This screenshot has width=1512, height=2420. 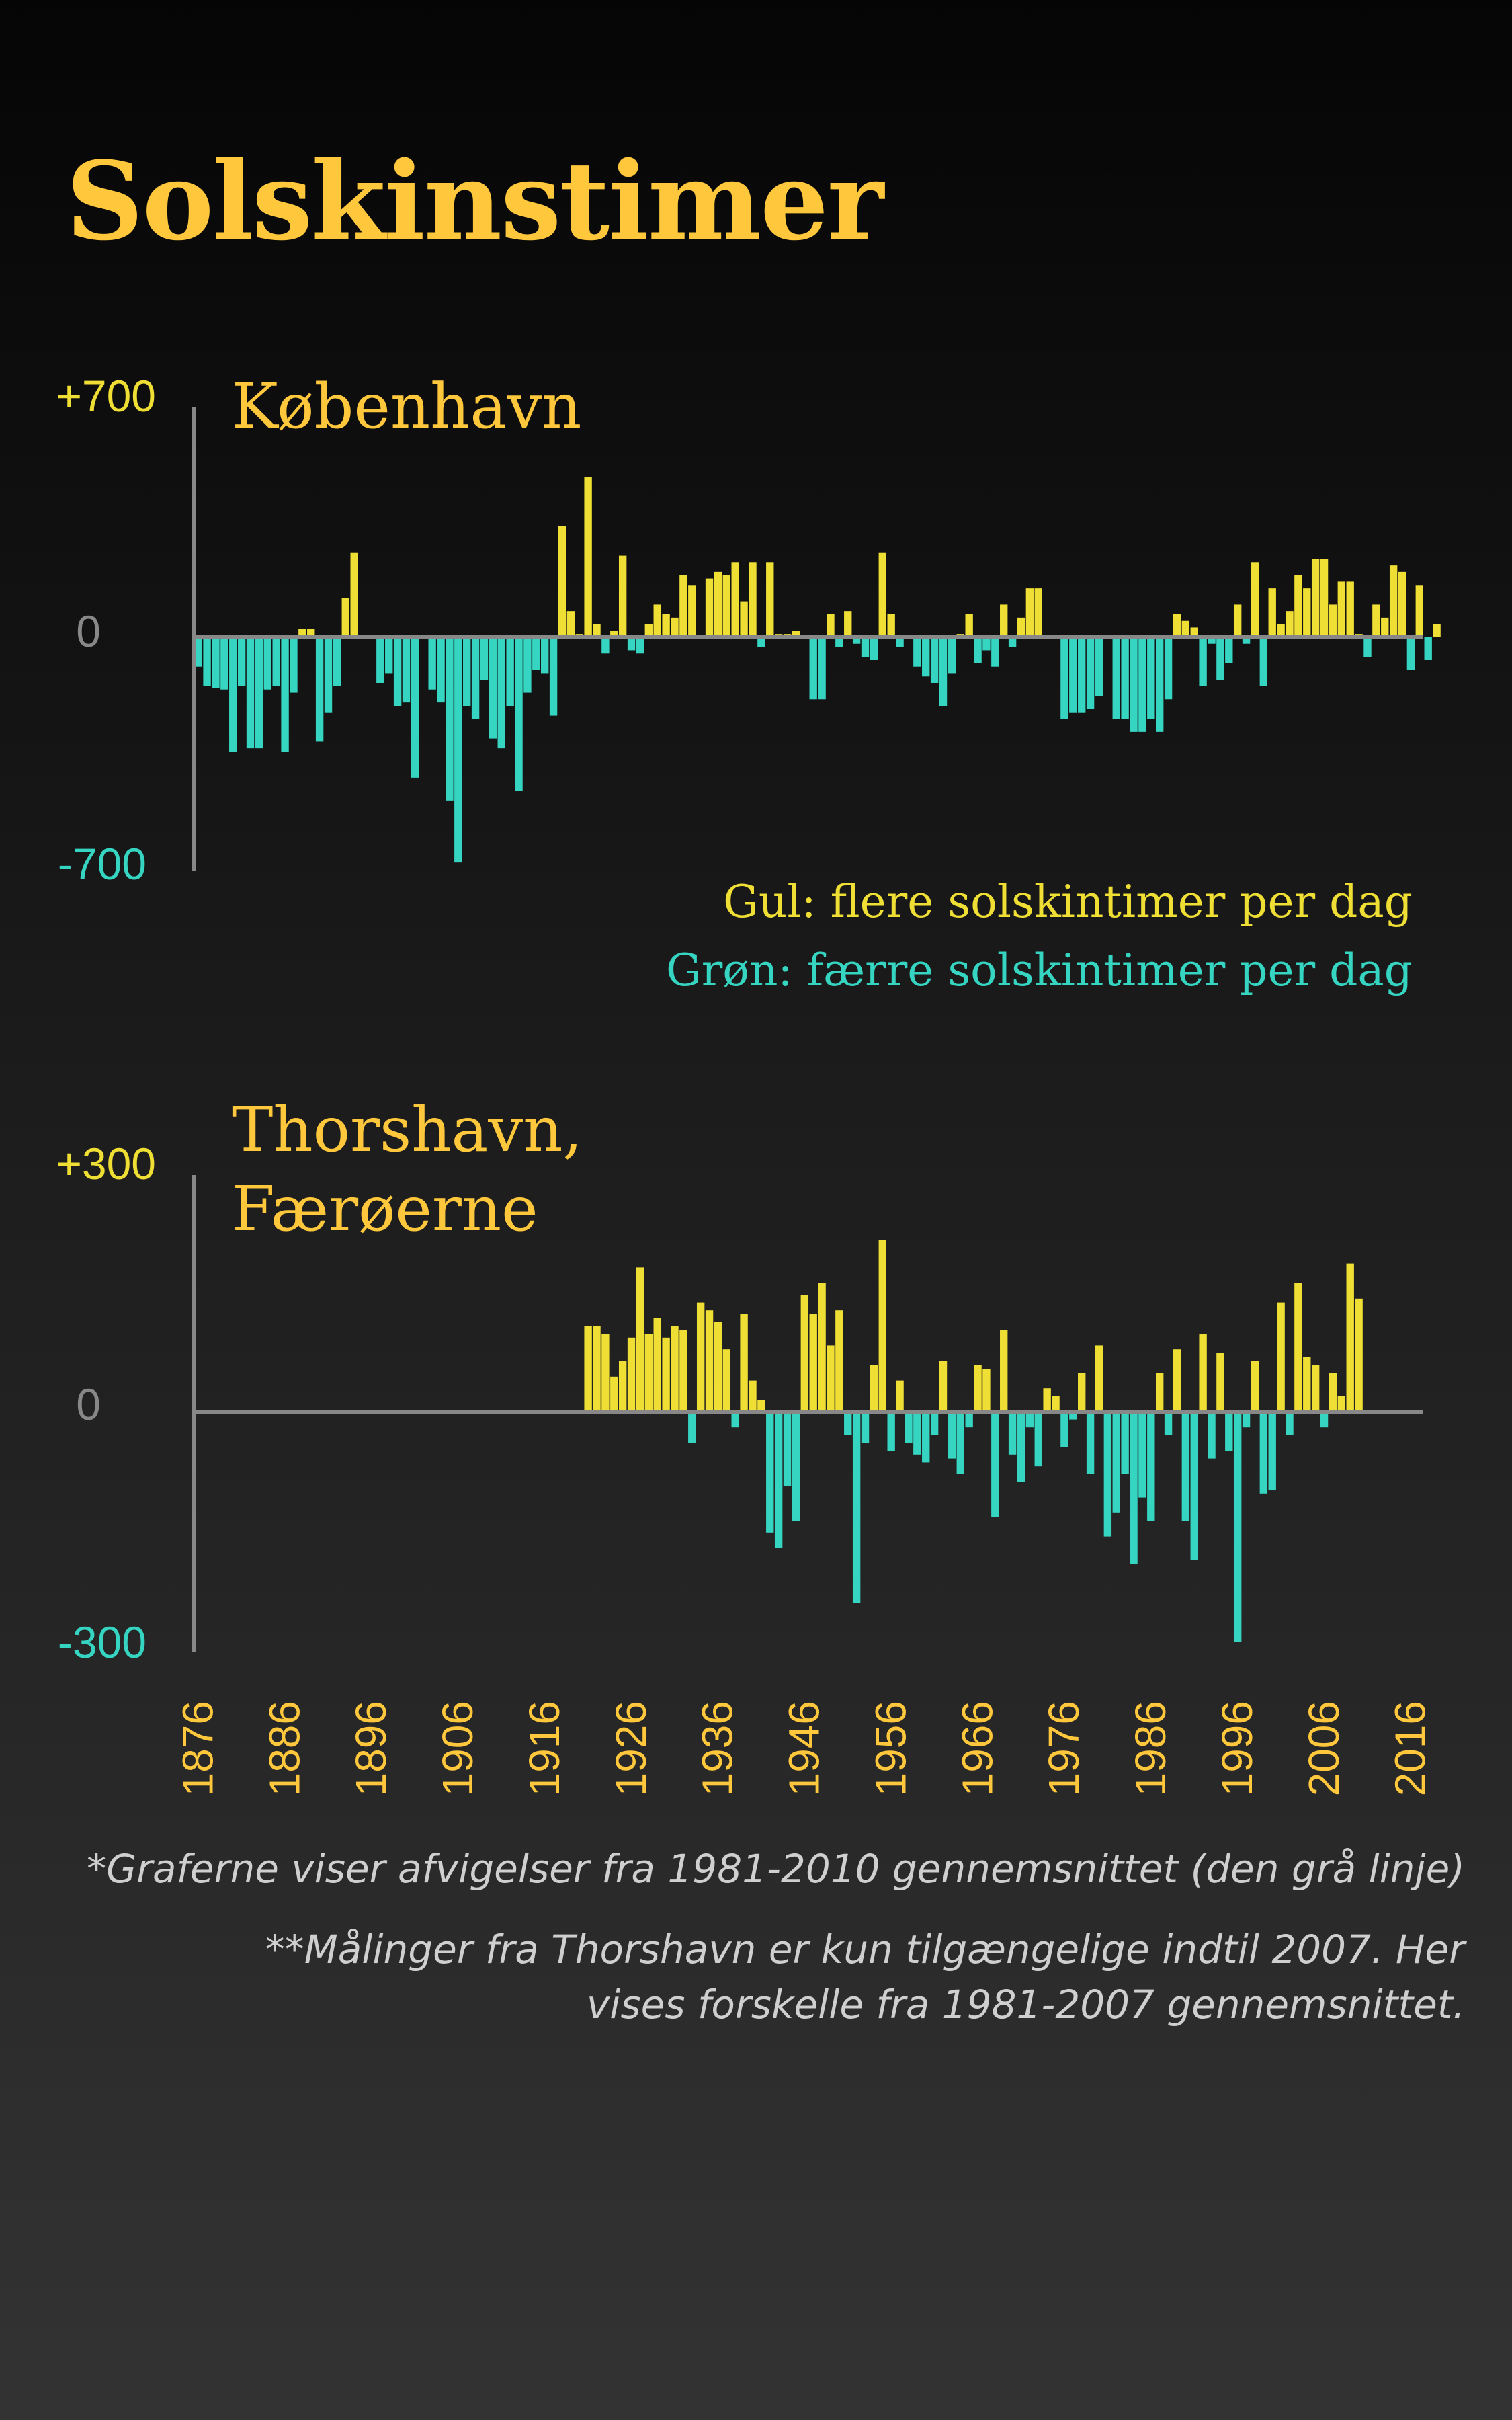 I want to click on x-tick-1886: 1886, so click(x=284, y=1749).